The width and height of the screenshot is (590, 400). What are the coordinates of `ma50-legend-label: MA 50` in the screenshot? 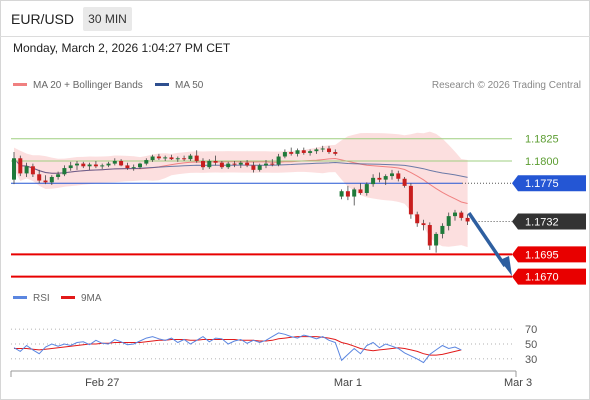 It's located at (189, 85).